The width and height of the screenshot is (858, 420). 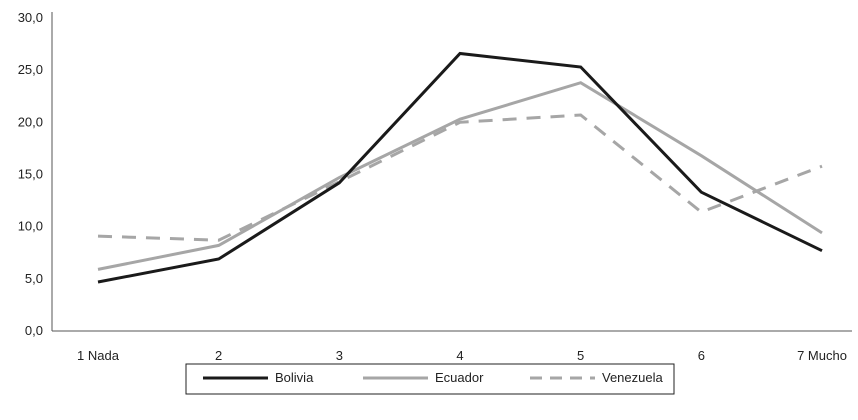 I want to click on y-tick-label: 25,0, so click(x=30, y=69).